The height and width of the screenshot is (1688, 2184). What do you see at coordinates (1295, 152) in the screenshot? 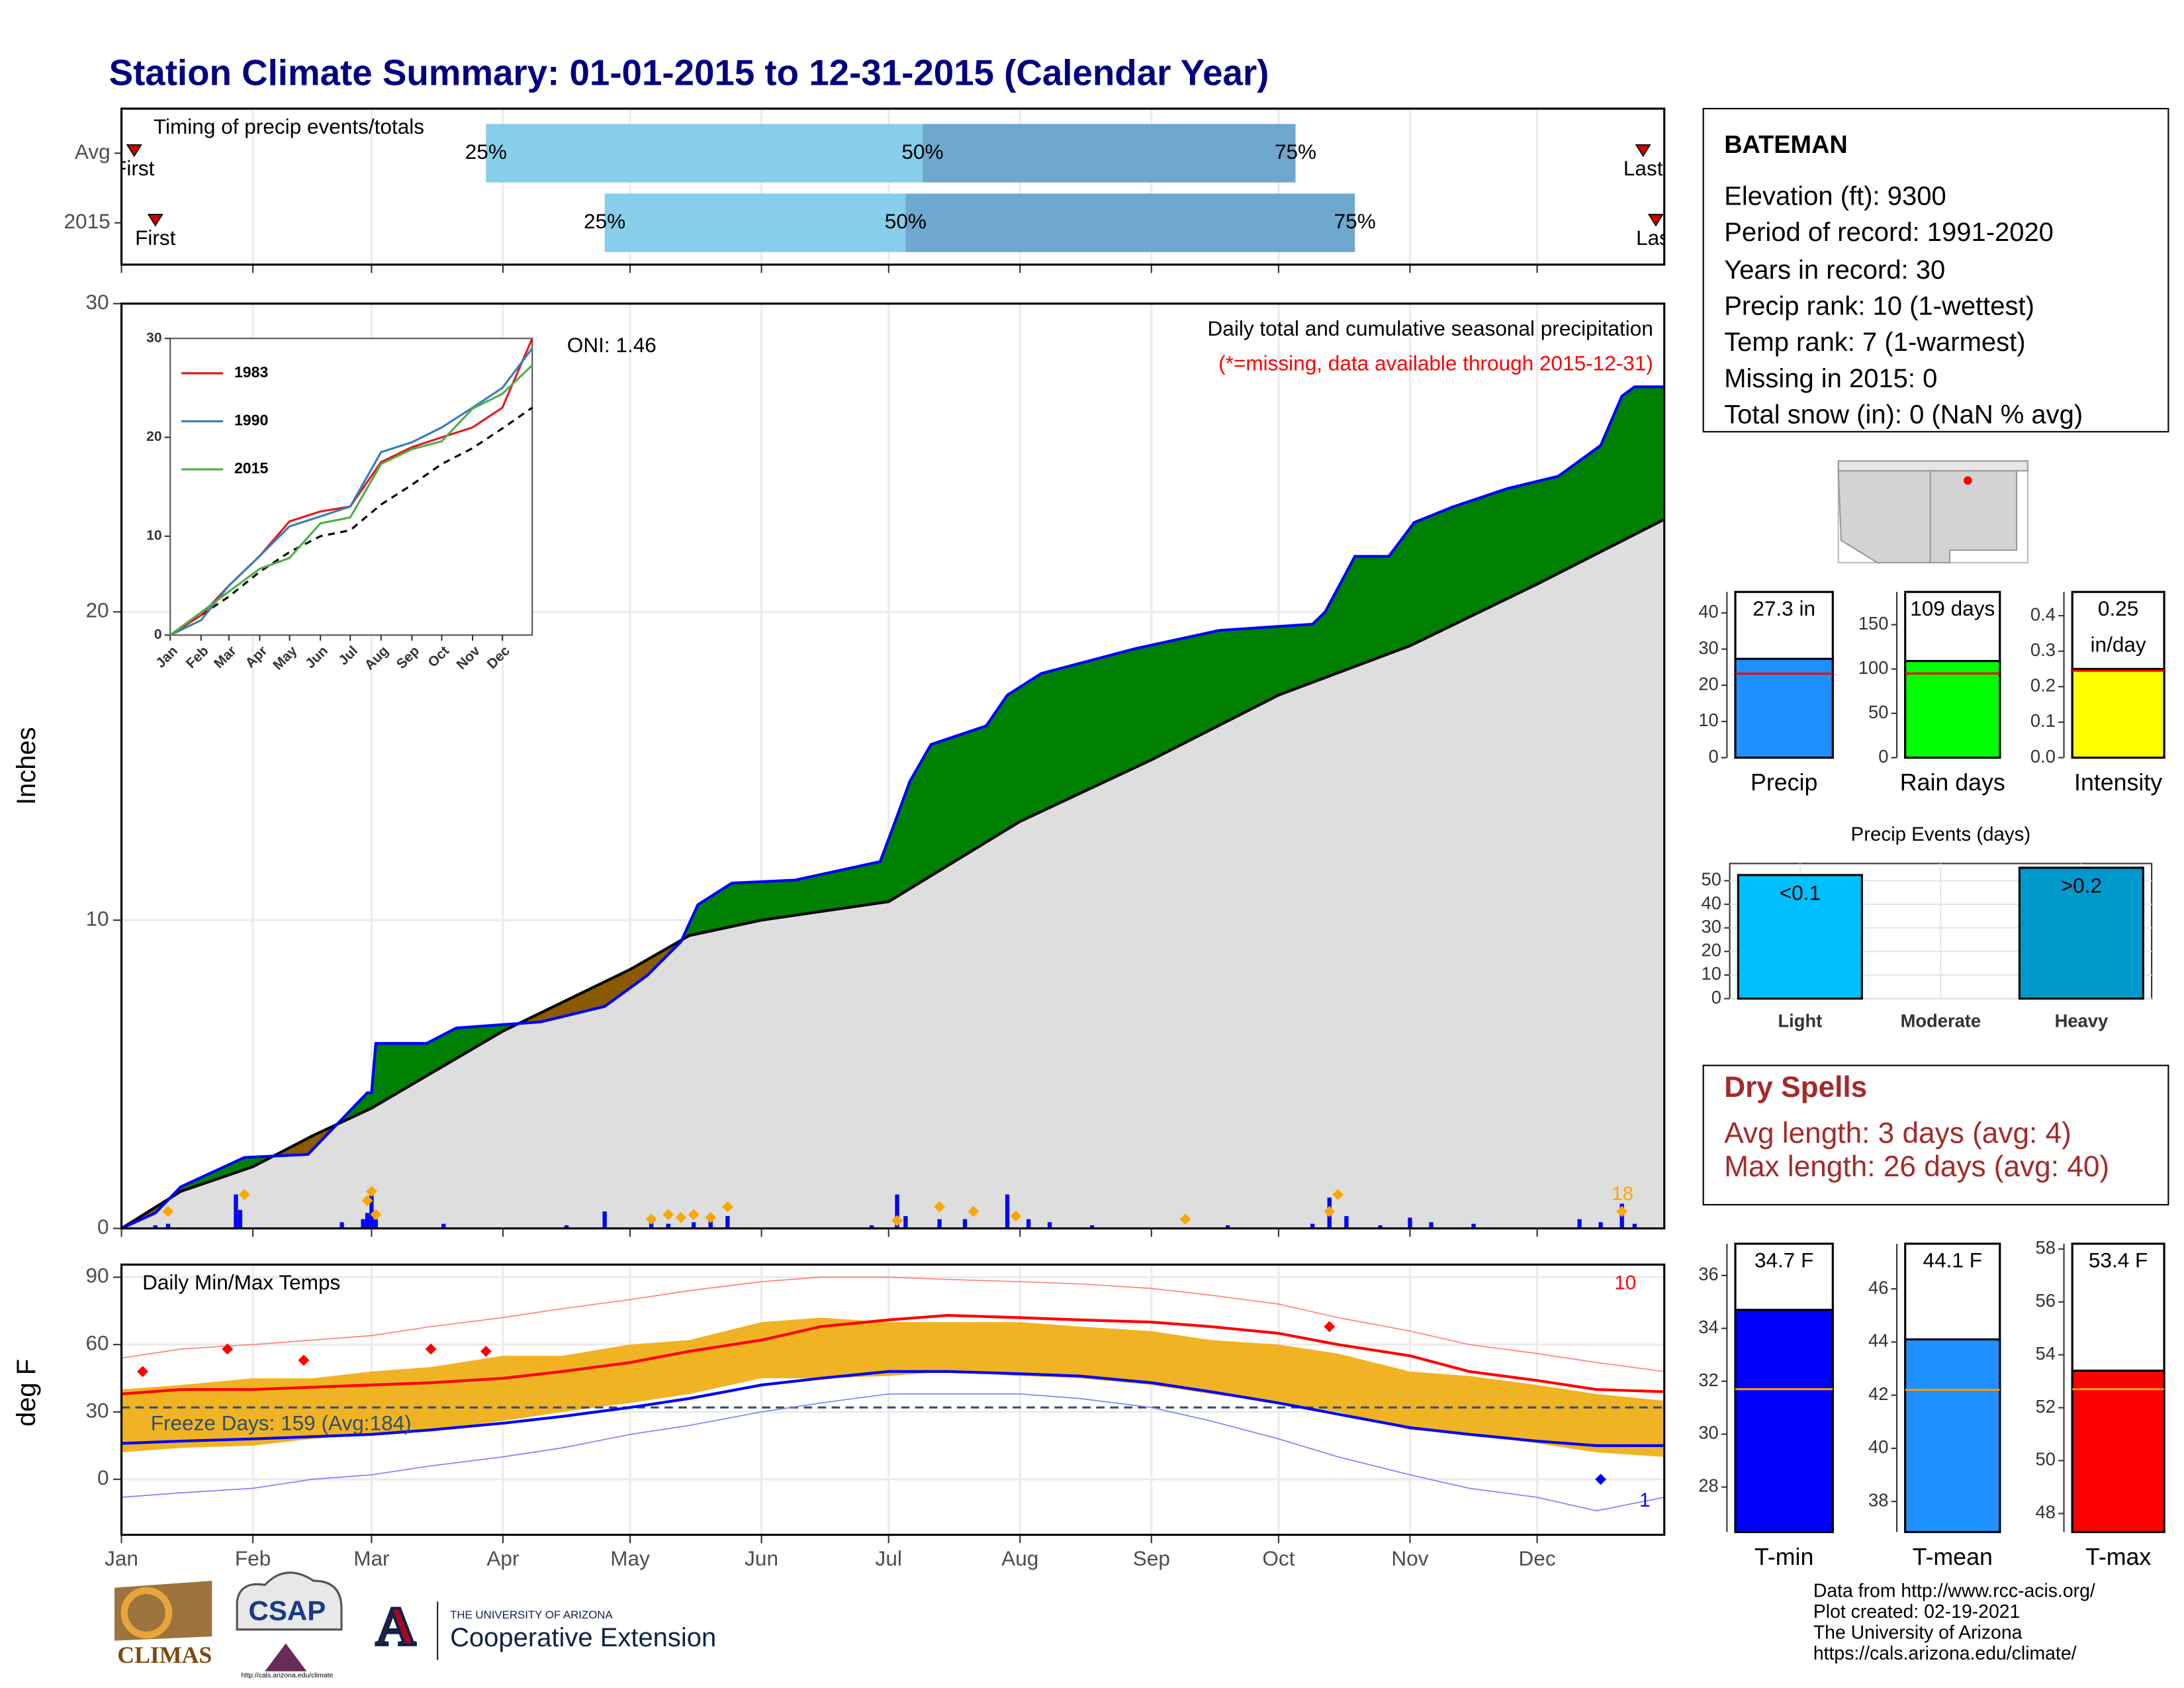
I see `quartile-label: 75%` at bounding box center [1295, 152].